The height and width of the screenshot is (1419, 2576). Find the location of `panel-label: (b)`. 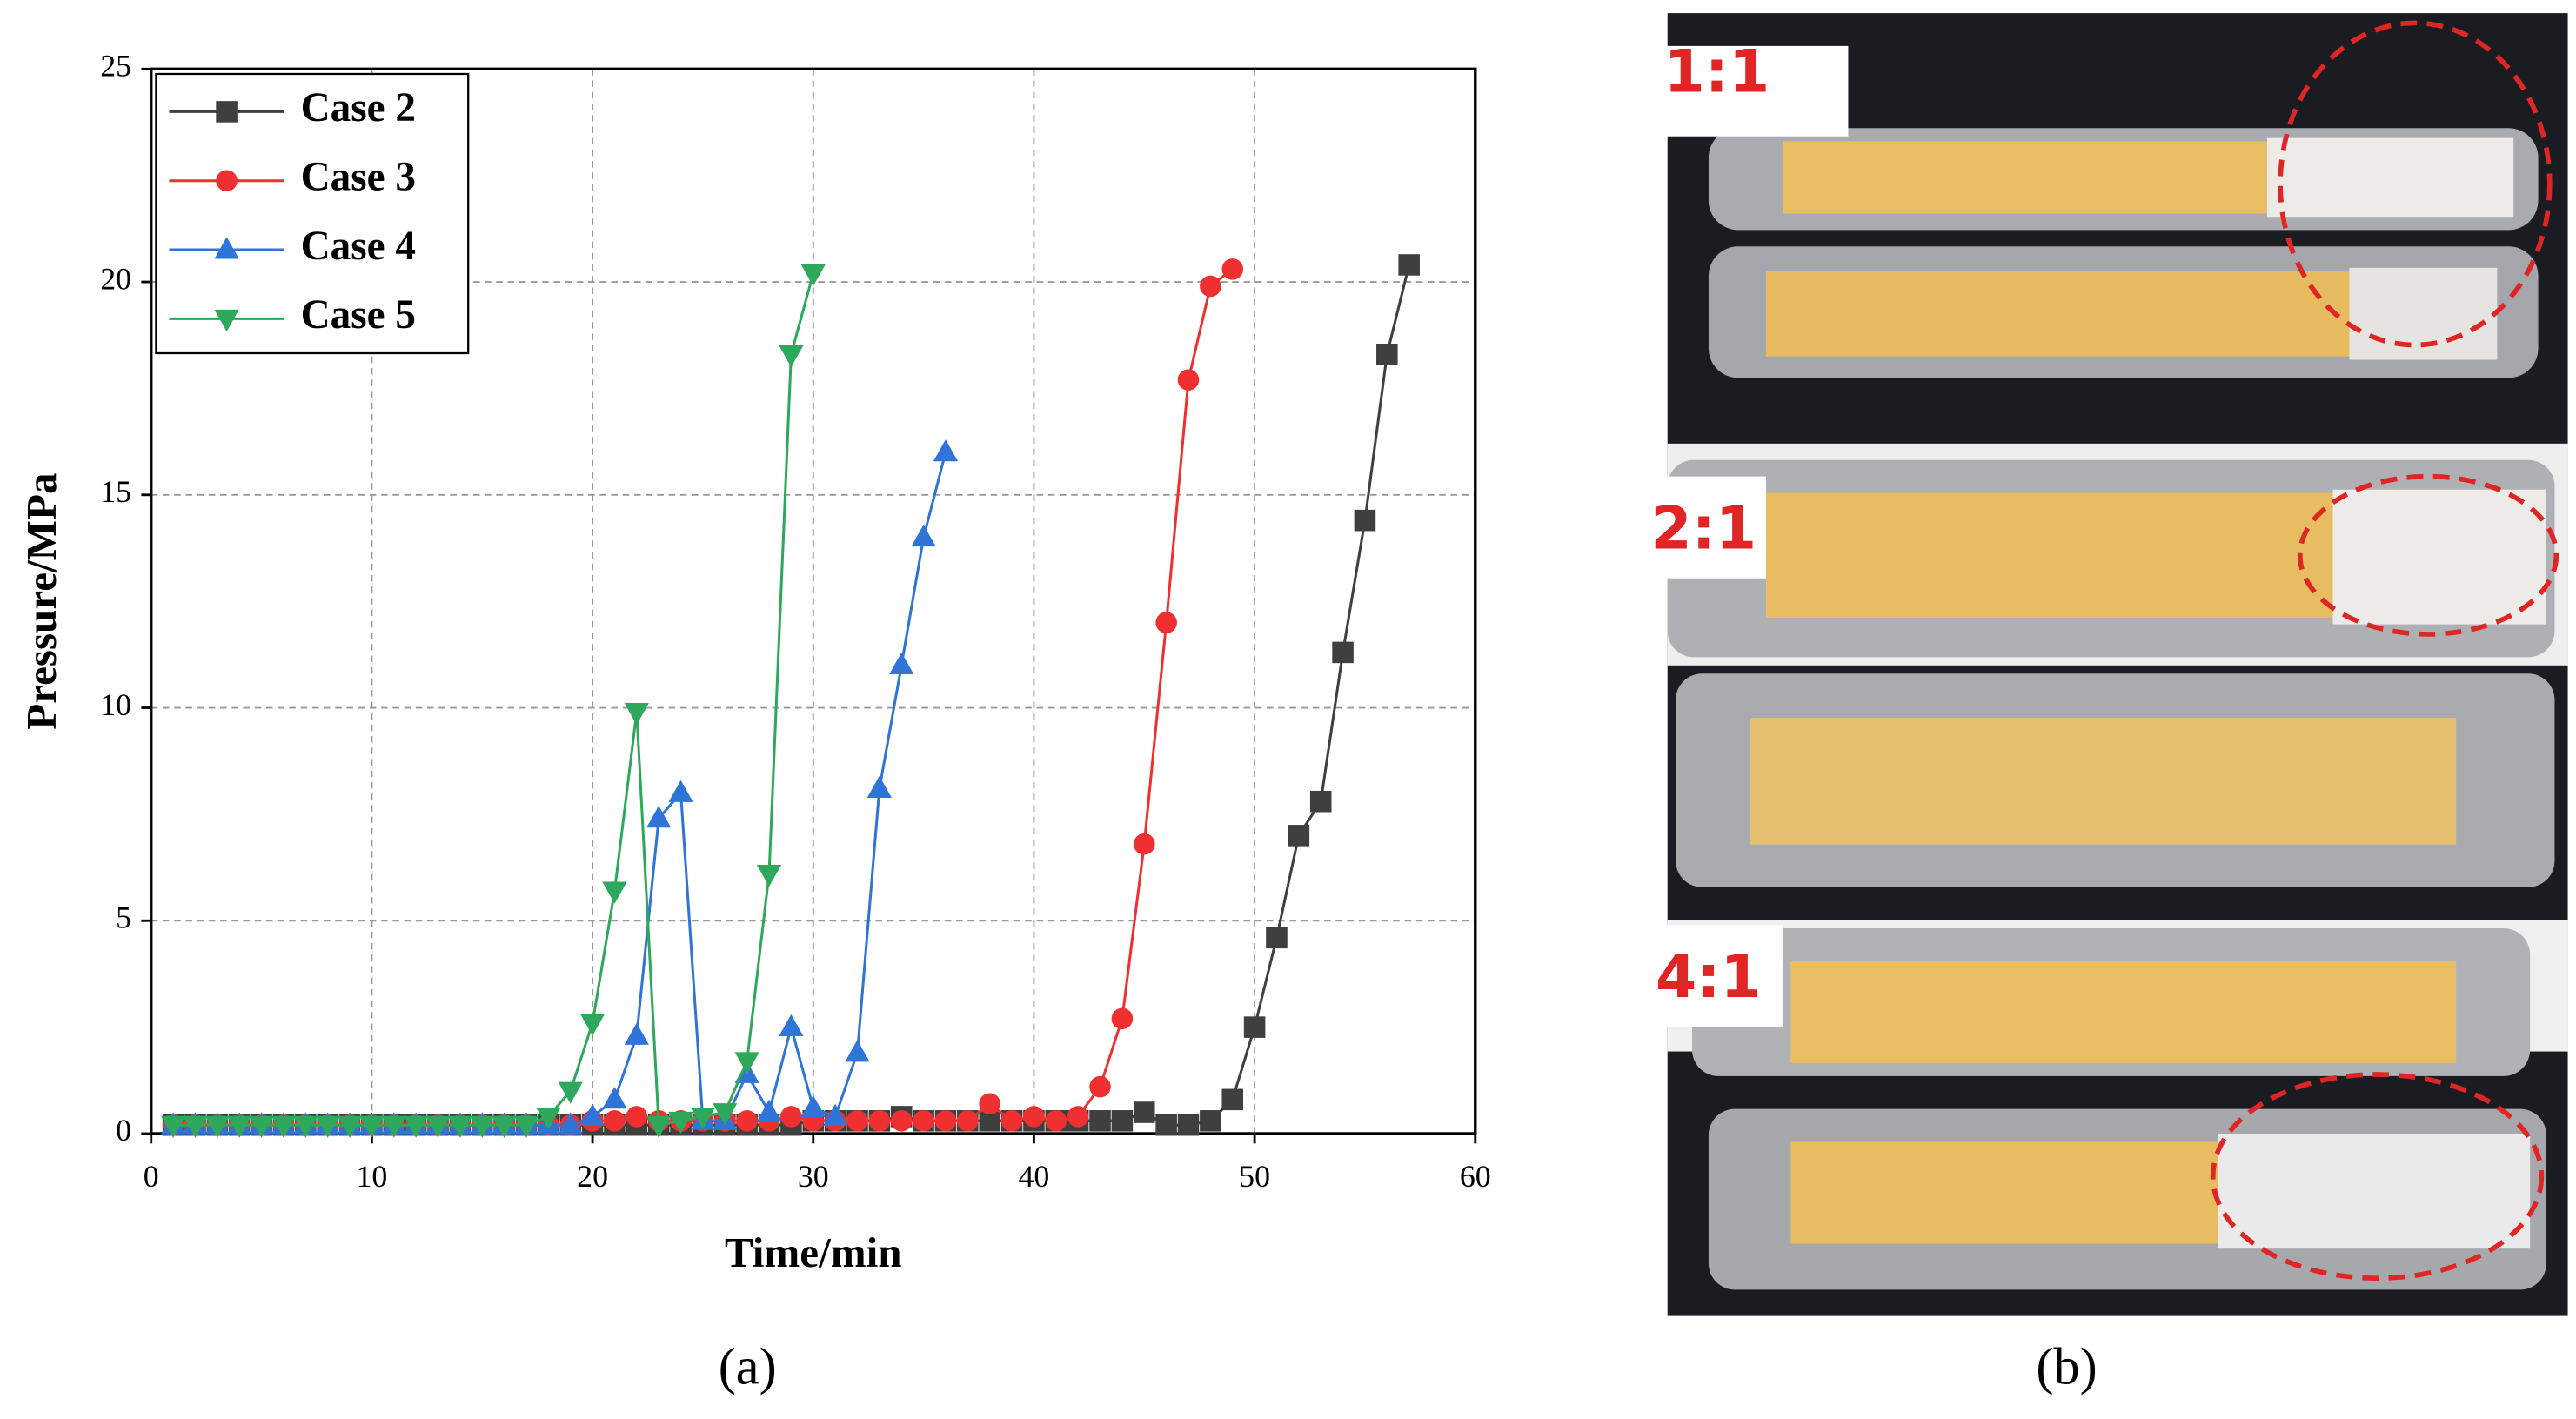

panel-label: (b) is located at coordinates (2066, 1367).